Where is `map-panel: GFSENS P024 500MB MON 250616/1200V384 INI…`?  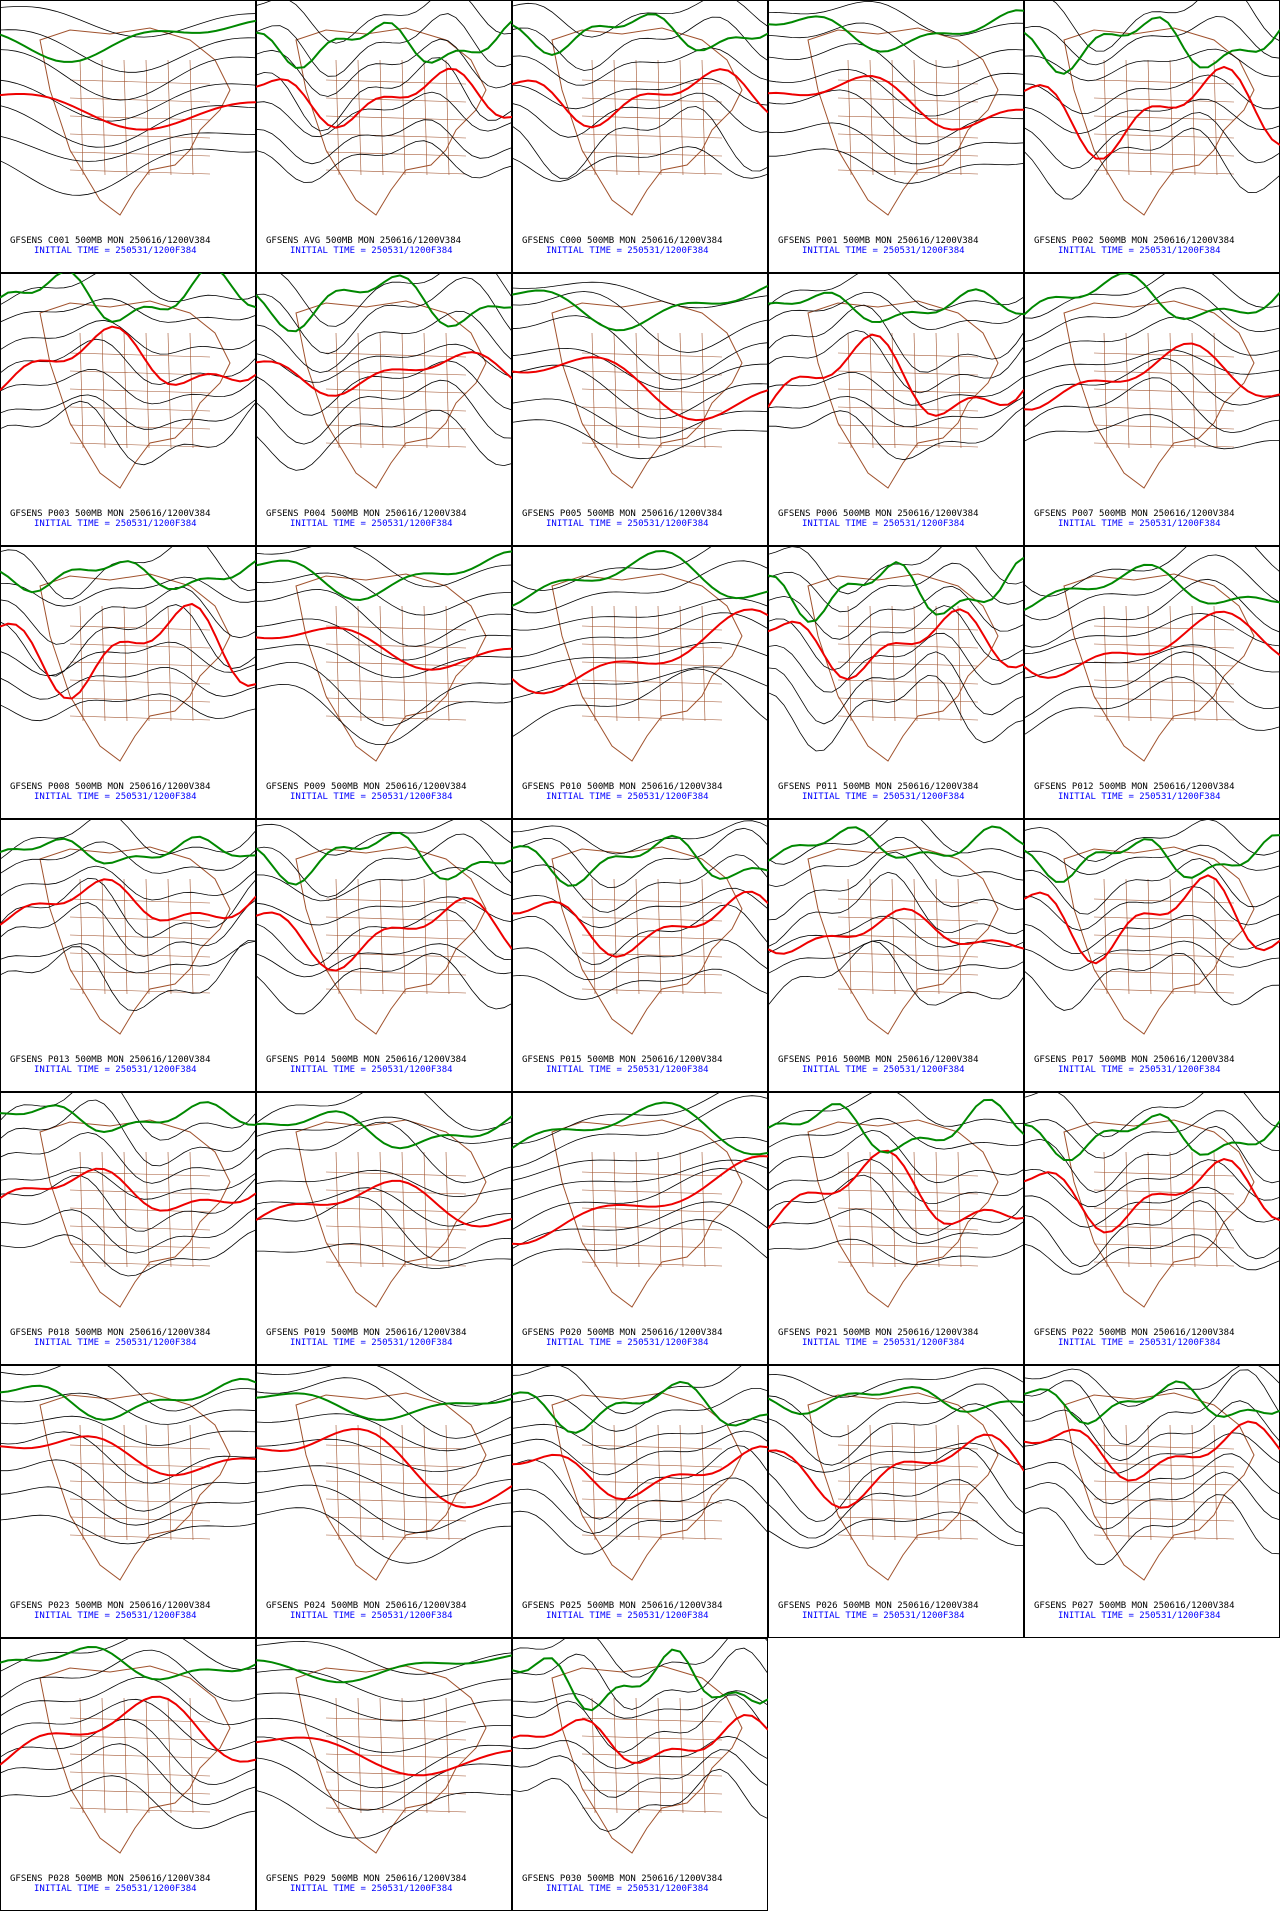
map-panel: GFSENS P024 500MB MON 250616/1200V384 INI… is located at coordinates (384, 1501).